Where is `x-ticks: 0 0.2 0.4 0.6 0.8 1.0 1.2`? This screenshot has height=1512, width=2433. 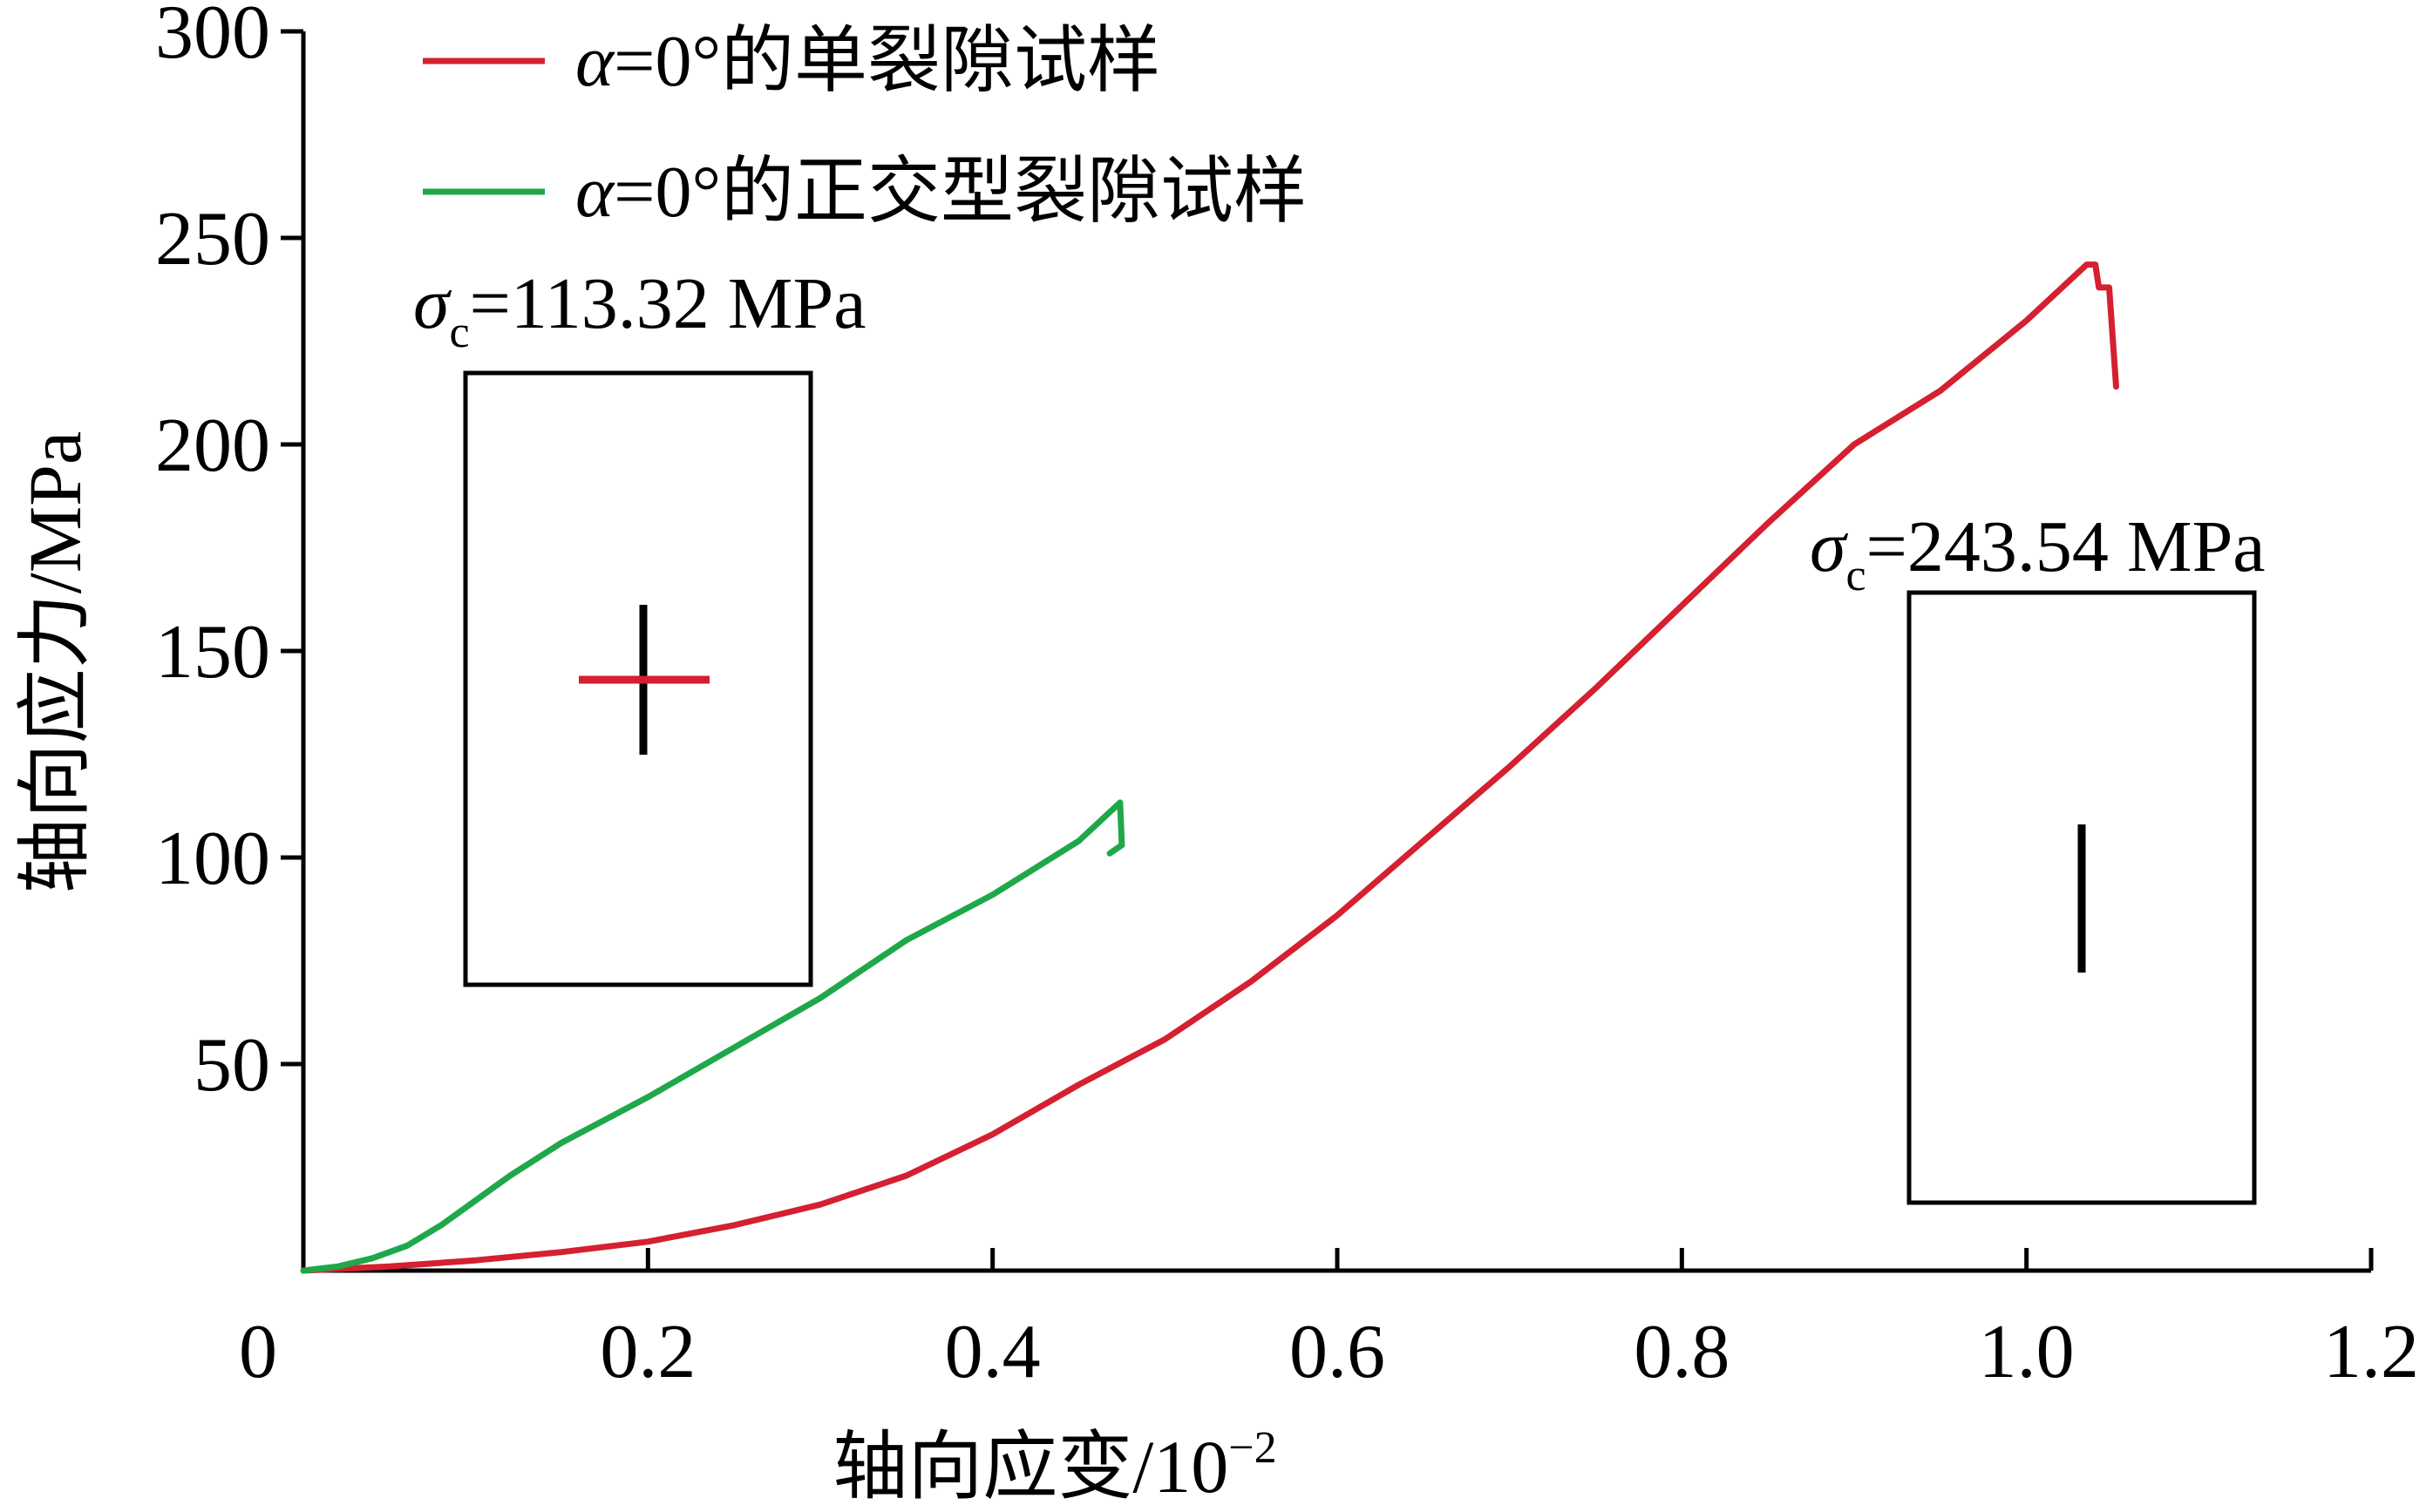
x-ticks: 0 0.2 0.4 0.6 0.8 1.0 1.2 is located at coordinates (1329, 1321).